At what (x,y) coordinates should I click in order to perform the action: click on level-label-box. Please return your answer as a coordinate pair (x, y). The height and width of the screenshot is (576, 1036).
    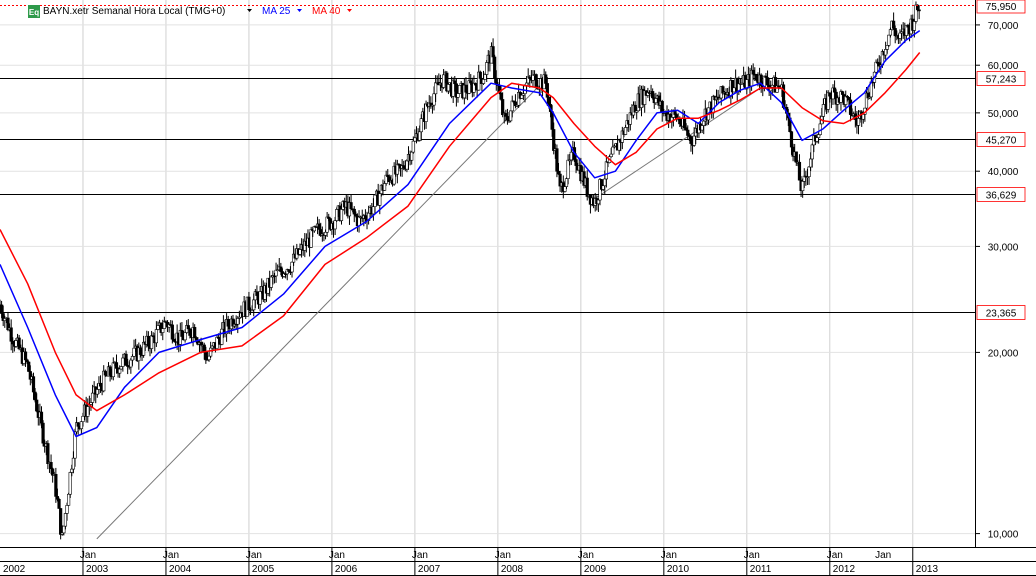
    Looking at the image, I should click on (1001, 139).